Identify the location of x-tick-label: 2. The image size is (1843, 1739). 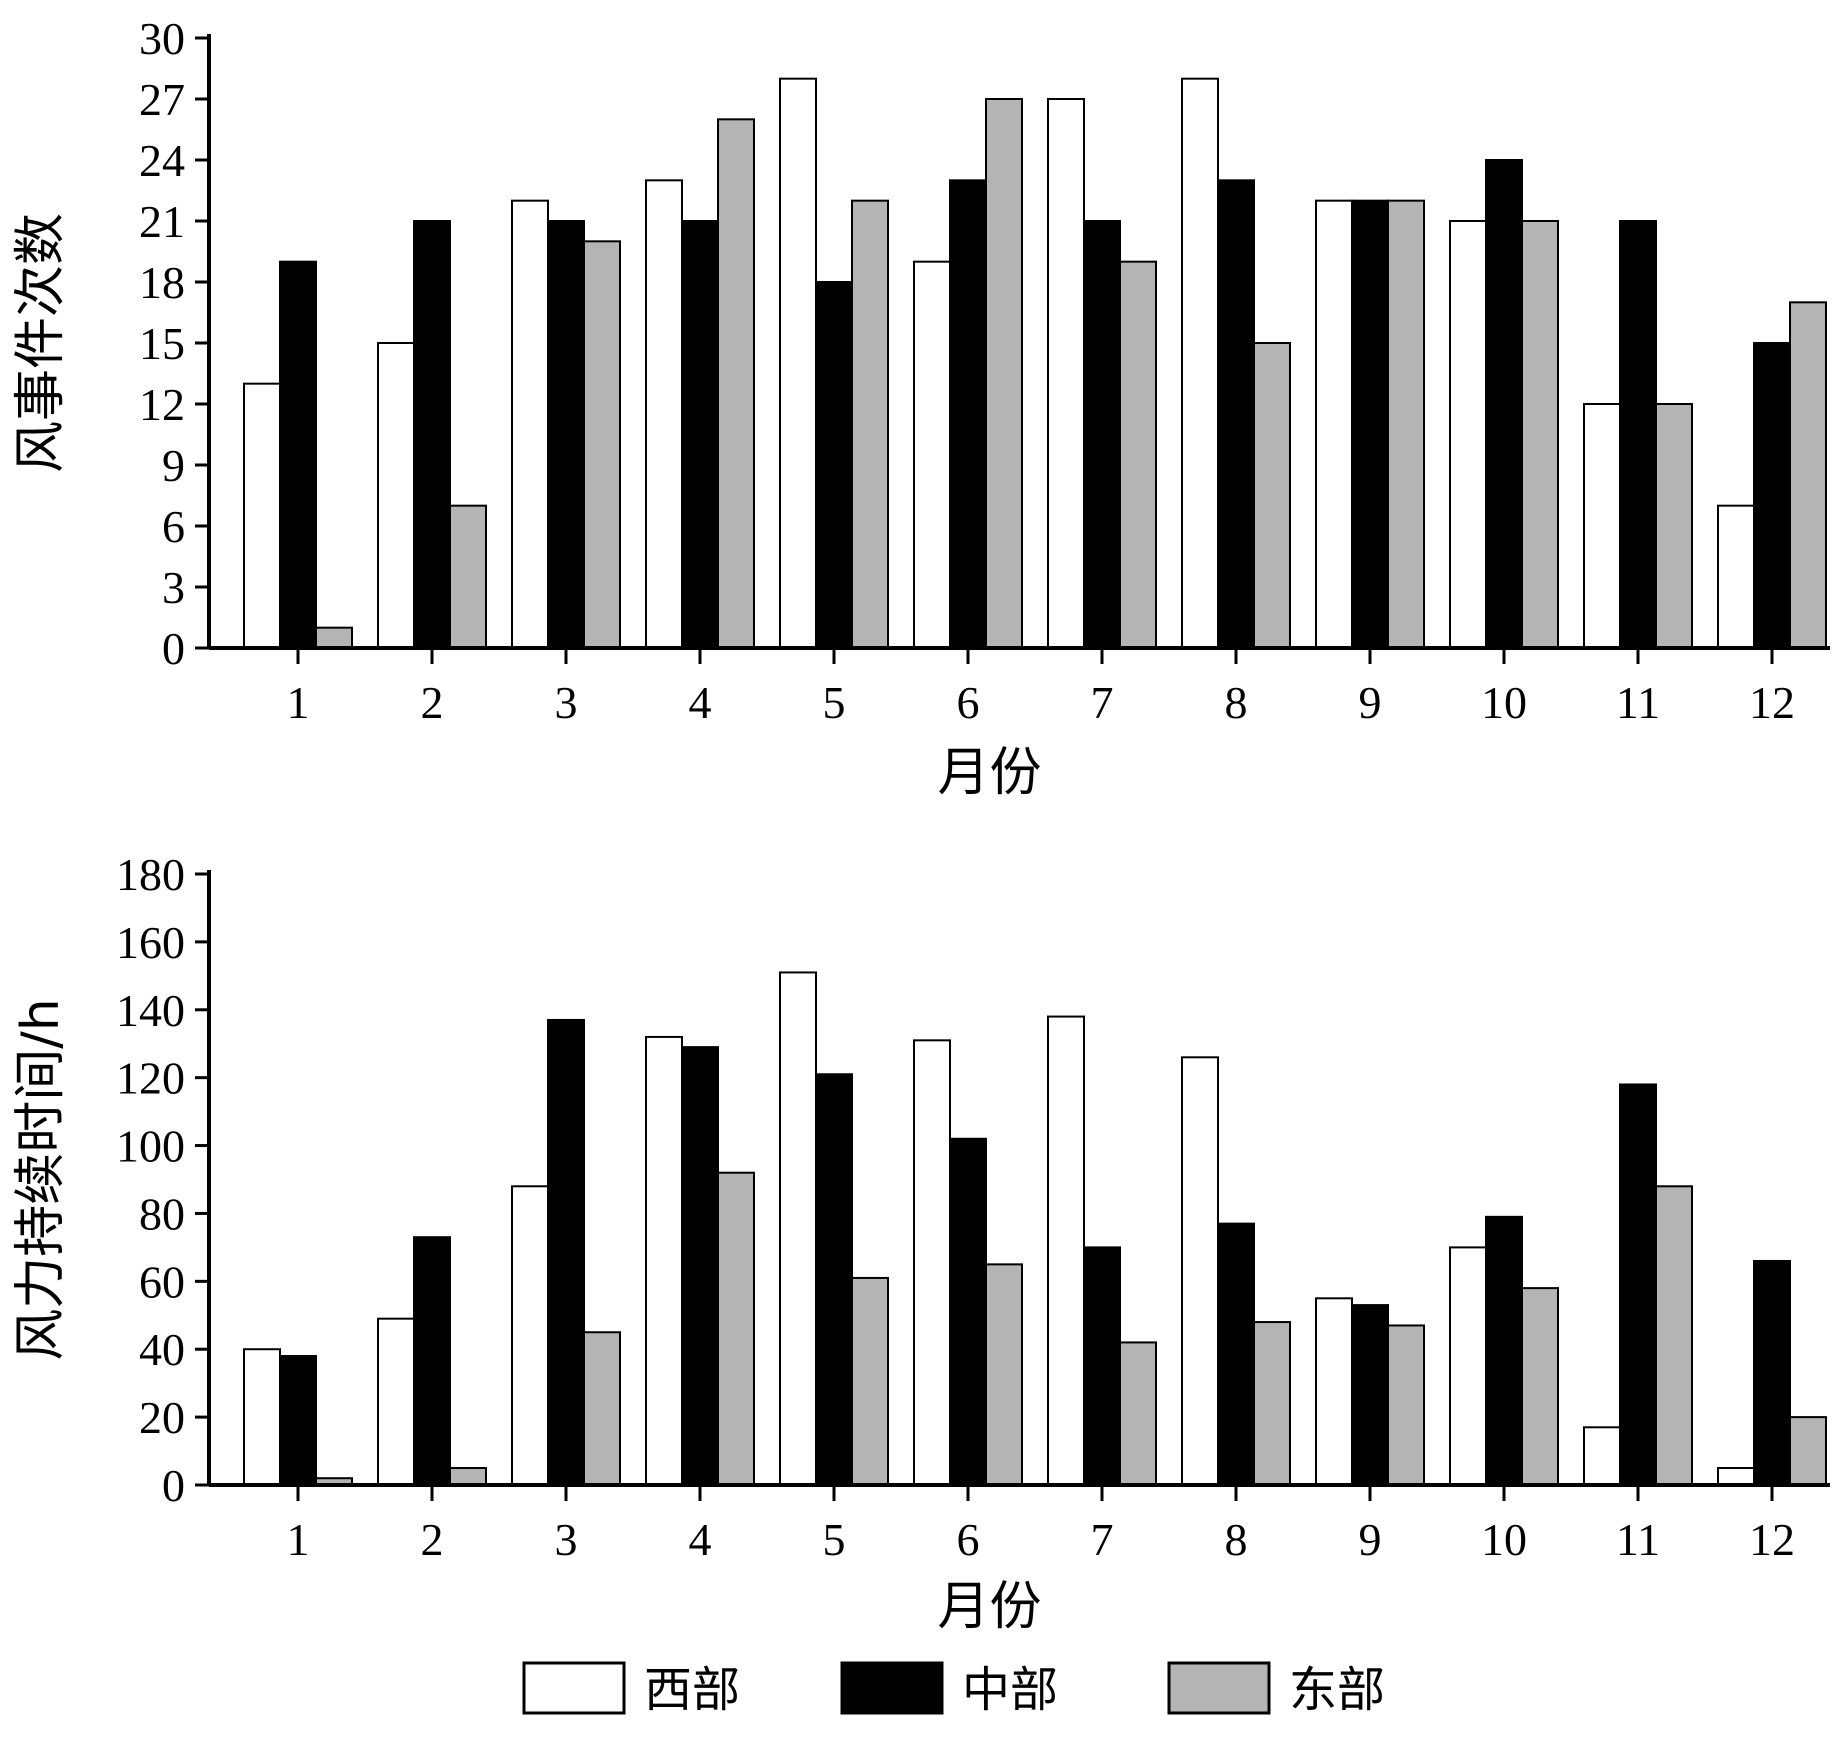
(432, 1539).